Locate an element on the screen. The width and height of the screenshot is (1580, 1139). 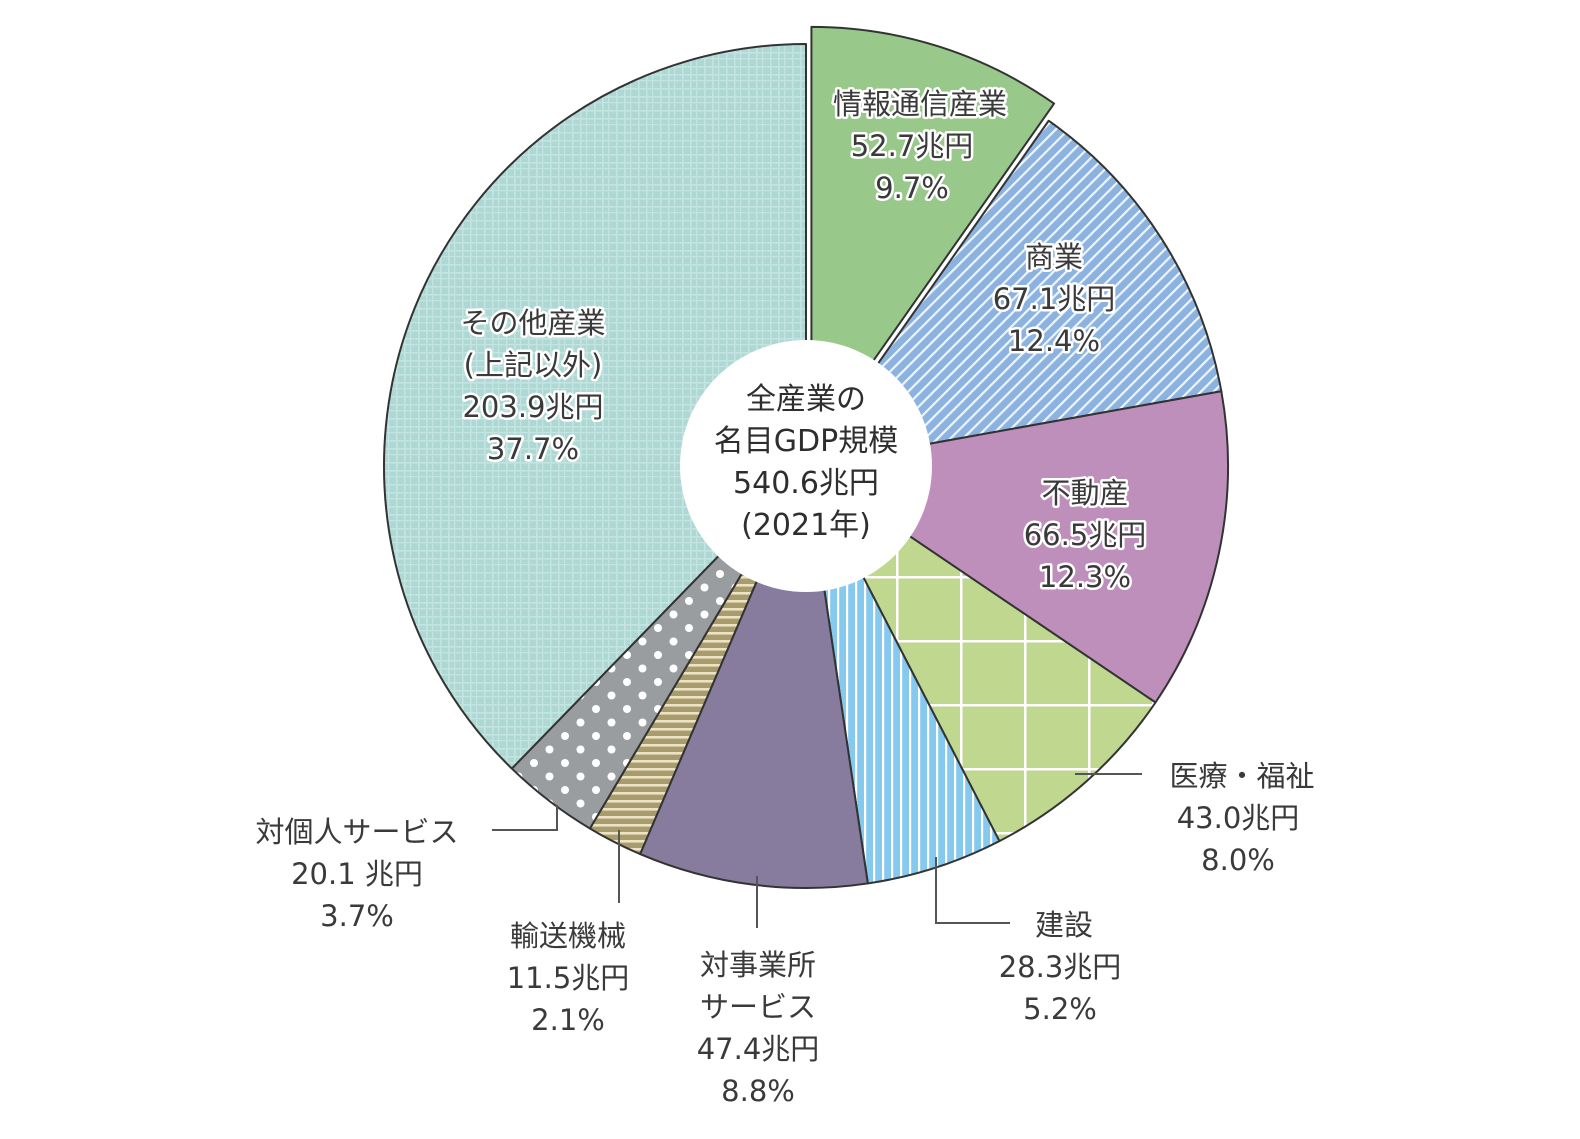
slice-name: 医療・福祉 is located at coordinates (1241, 776).